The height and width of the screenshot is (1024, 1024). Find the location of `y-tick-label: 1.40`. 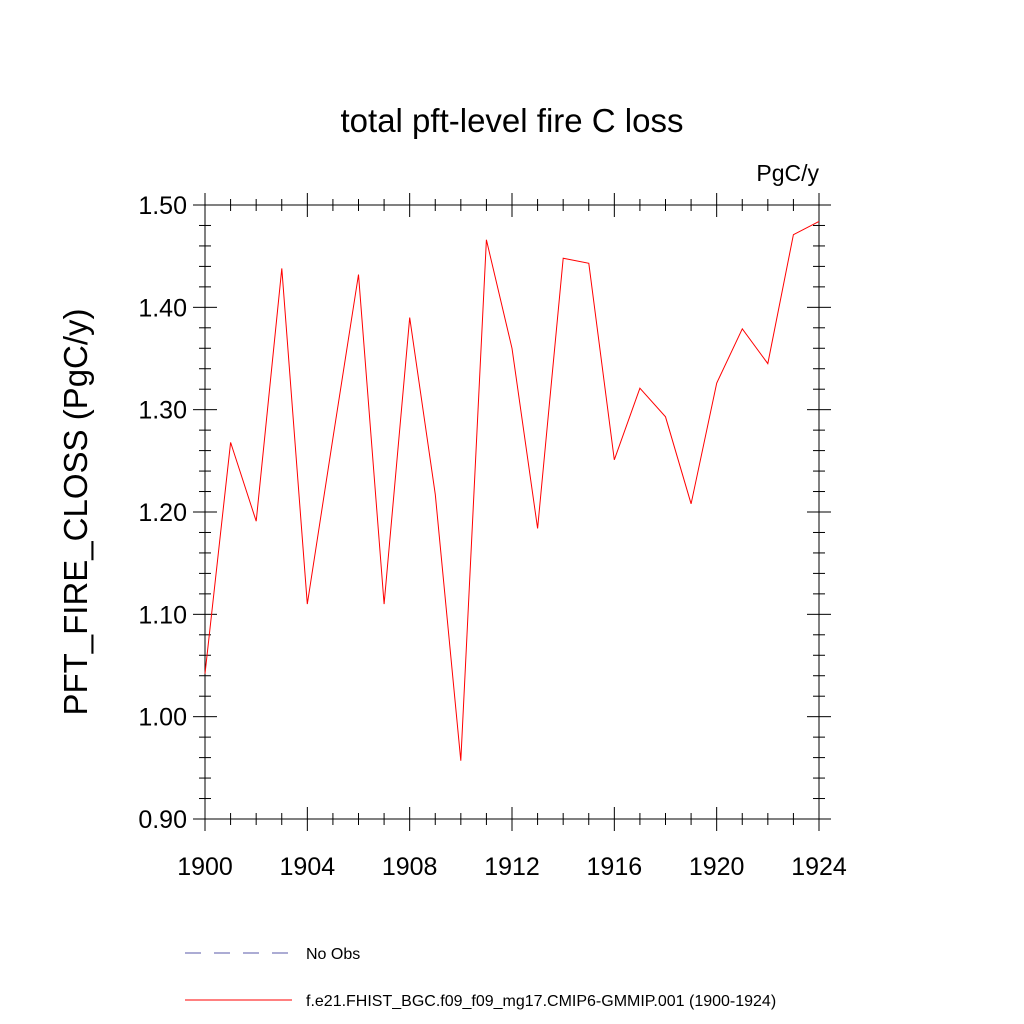

y-tick-label: 1.40 is located at coordinates (162, 308).